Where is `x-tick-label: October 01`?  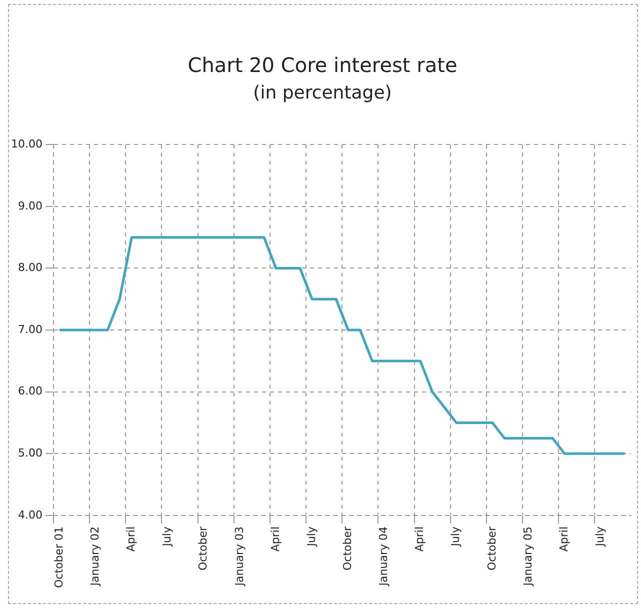
x-tick-label: October 01 is located at coordinates (59, 557).